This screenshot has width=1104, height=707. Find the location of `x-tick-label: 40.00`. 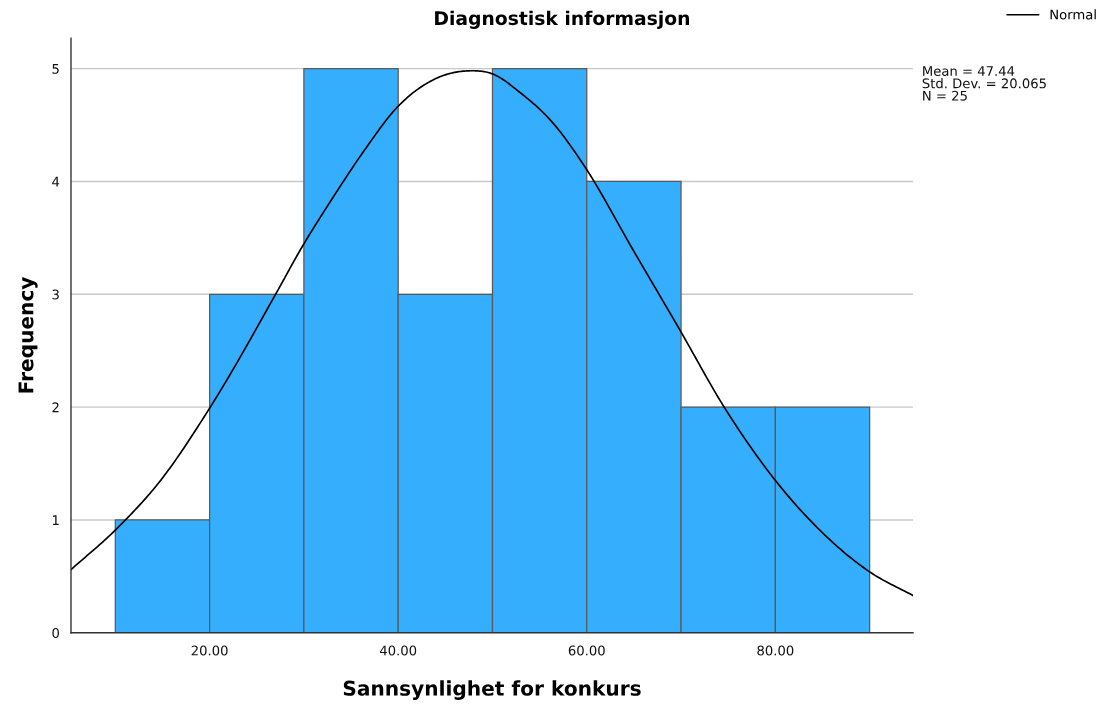

x-tick-label: 40.00 is located at coordinates (398, 650).